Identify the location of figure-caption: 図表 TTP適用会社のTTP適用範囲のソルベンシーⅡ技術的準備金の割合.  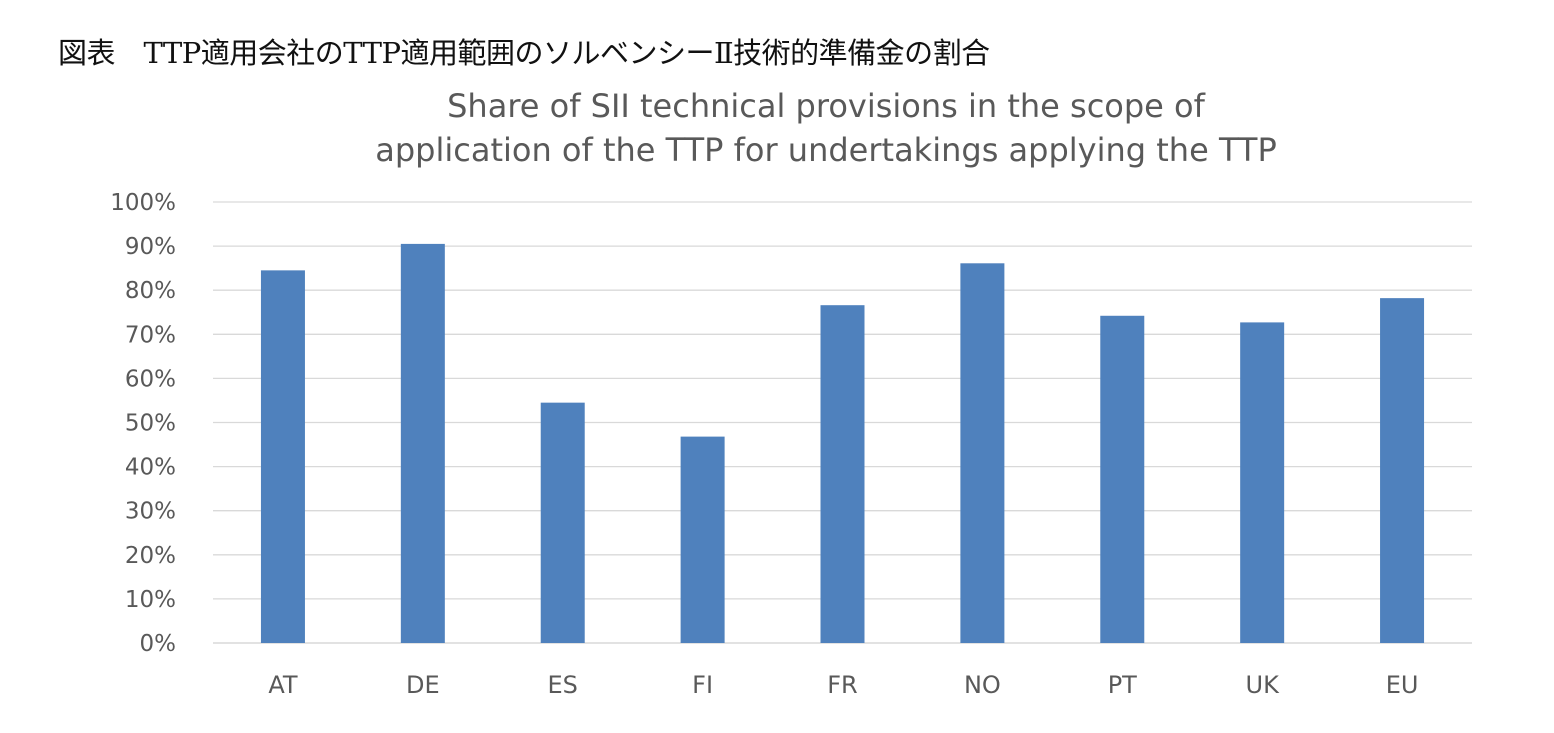
(524, 53).